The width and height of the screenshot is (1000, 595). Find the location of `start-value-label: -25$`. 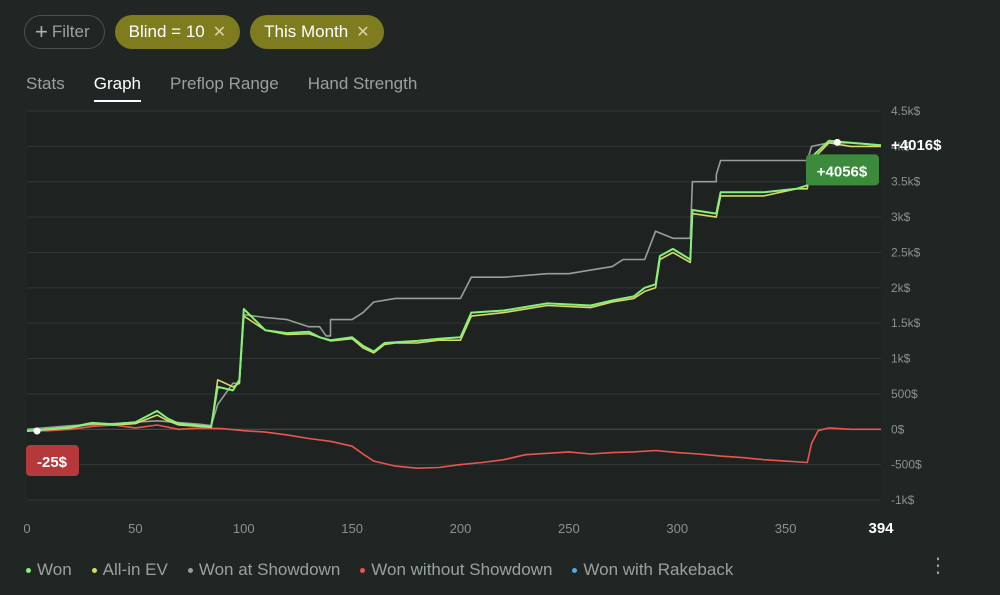

start-value-label: -25$ is located at coordinates (52, 462).